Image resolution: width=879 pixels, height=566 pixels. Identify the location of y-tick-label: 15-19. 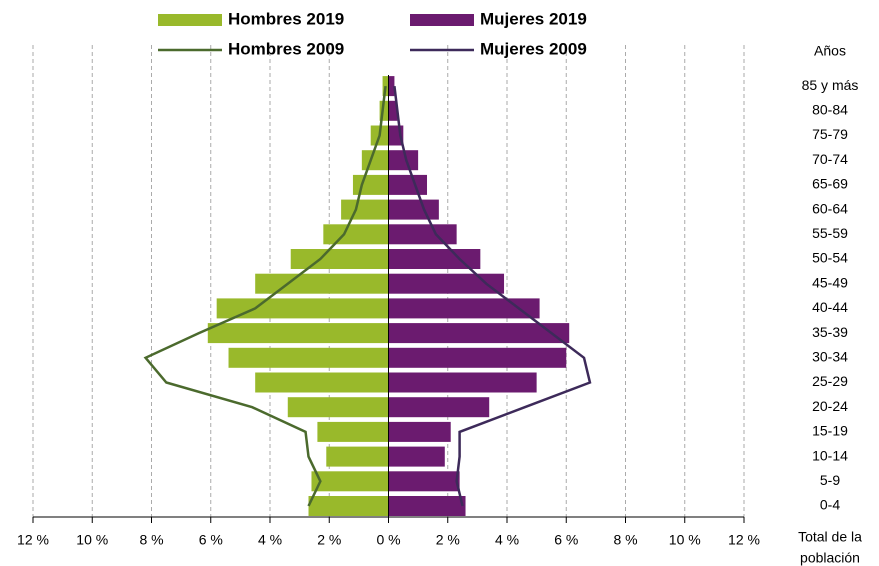
(830, 431).